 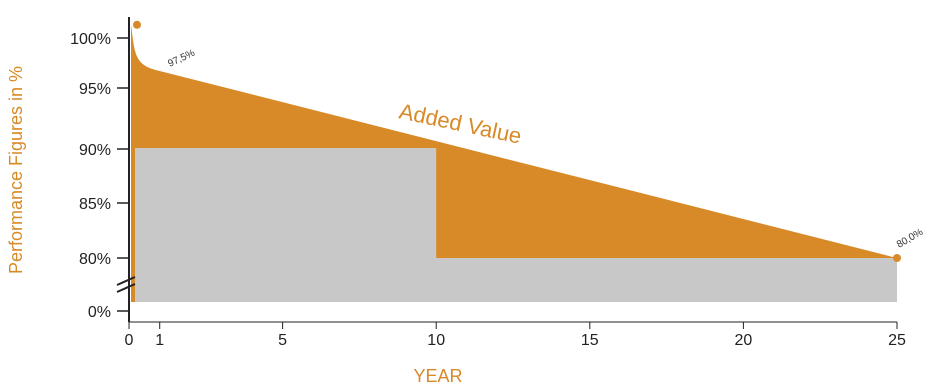 I want to click on y-tick-label: 95%, so click(x=95, y=89).